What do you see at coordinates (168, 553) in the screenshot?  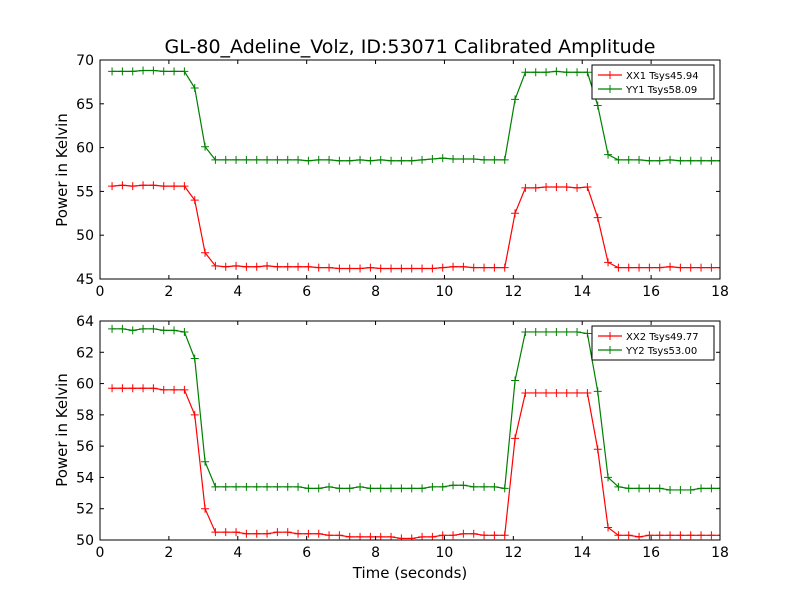 I see `bottom-x-tick-label: 2` at bounding box center [168, 553].